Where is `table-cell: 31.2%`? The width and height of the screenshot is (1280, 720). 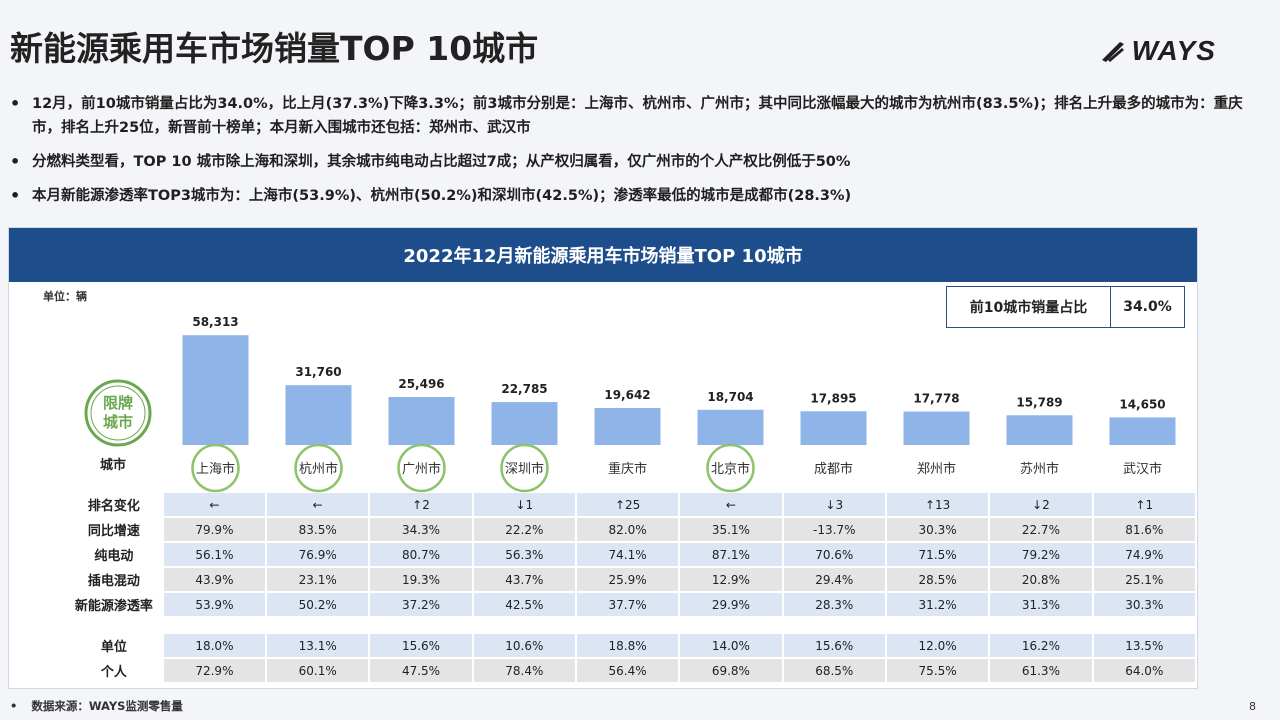 table-cell: 31.2% is located at coordinates (937, 604).